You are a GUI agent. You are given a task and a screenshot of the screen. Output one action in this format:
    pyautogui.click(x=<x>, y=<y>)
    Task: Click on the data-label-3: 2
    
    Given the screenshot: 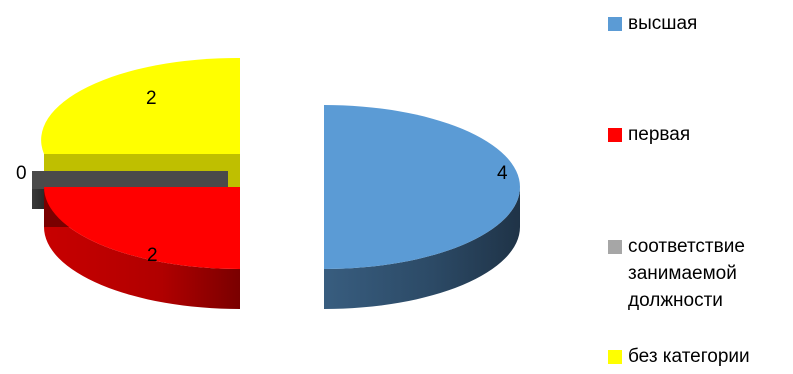 What is the action you would take?
    pyautogui.click(x=151, y=98)
    